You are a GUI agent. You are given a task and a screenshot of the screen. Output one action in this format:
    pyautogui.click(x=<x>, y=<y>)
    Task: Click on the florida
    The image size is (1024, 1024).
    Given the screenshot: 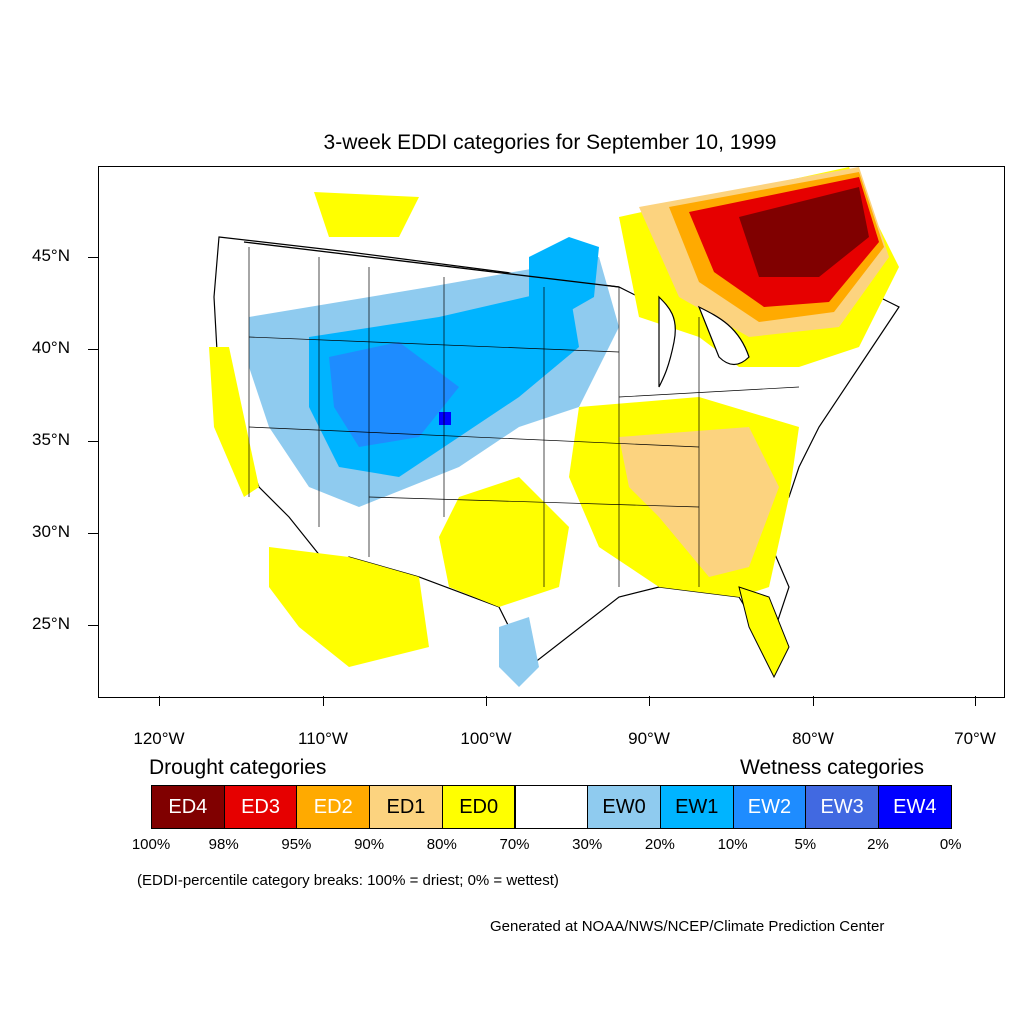 What is the action you would take?
    pyautogui.click(x=764, y=632)
    